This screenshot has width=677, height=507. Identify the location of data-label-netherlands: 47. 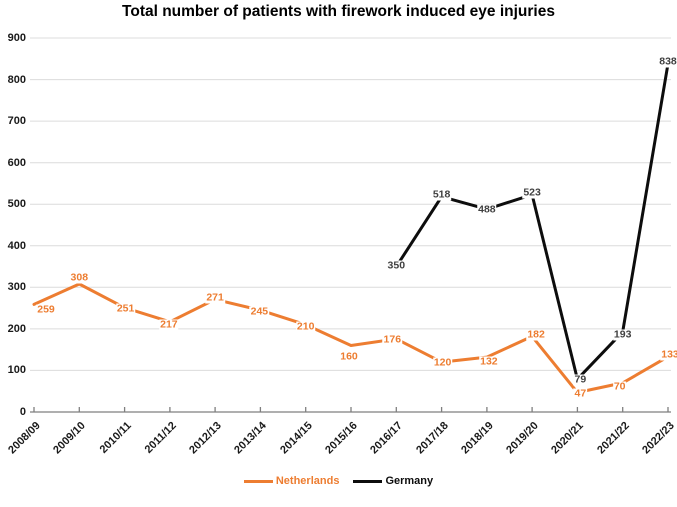
(580, 393).